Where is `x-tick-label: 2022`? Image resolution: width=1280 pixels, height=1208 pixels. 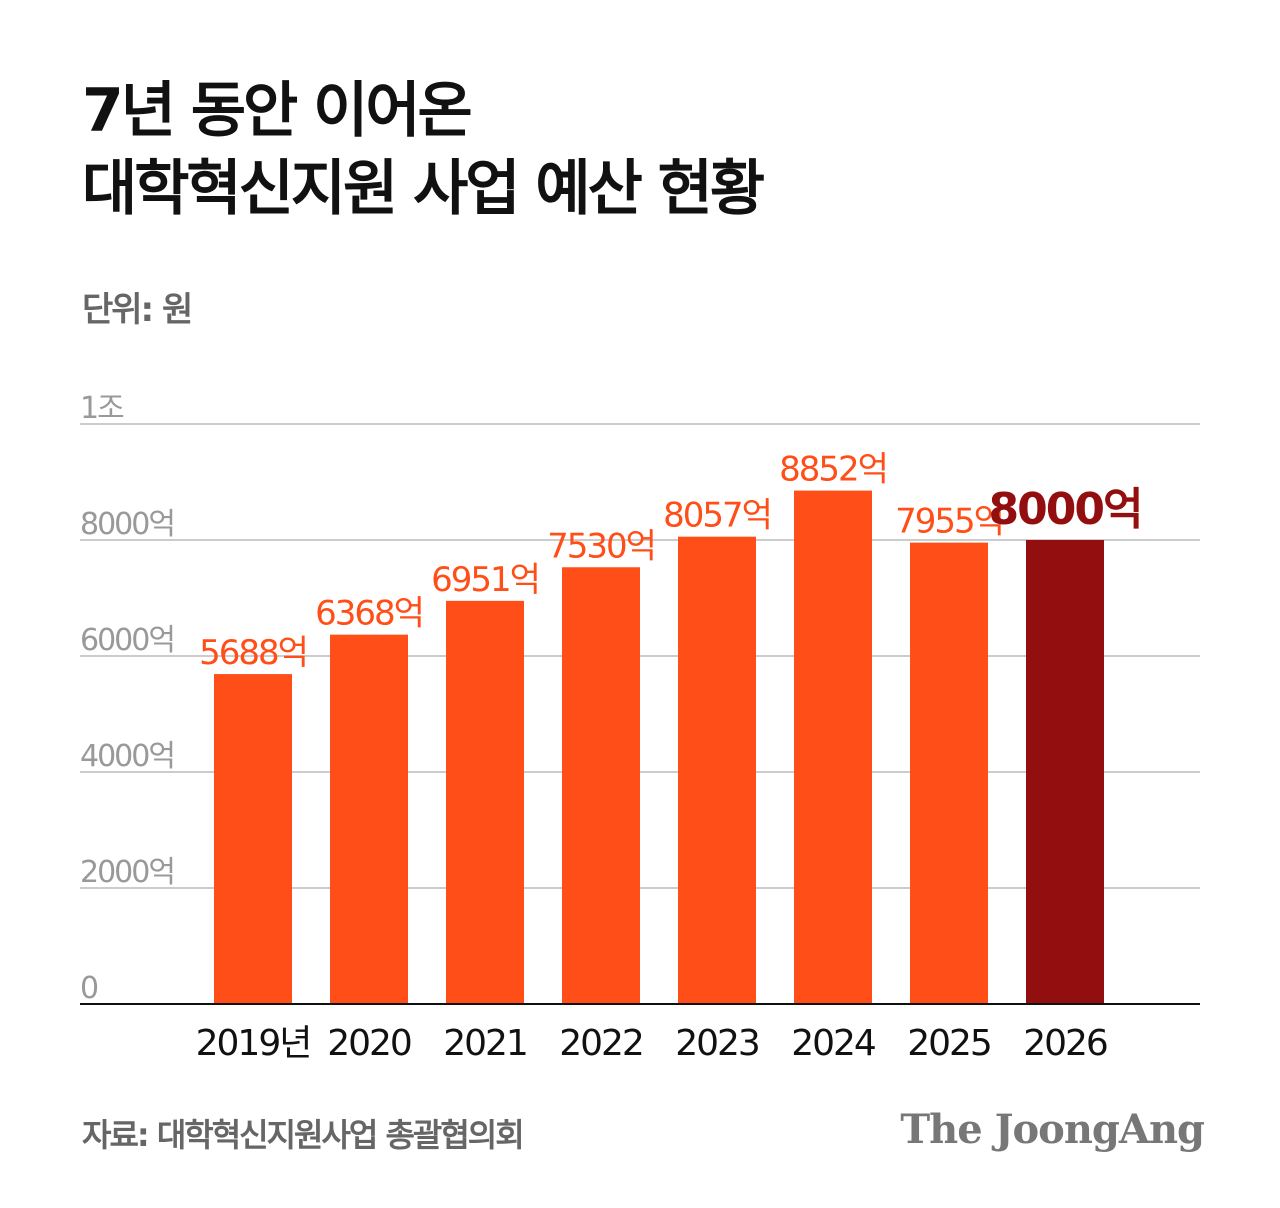
x-tick-label: 2022 is located at coordinates (601, 1043).